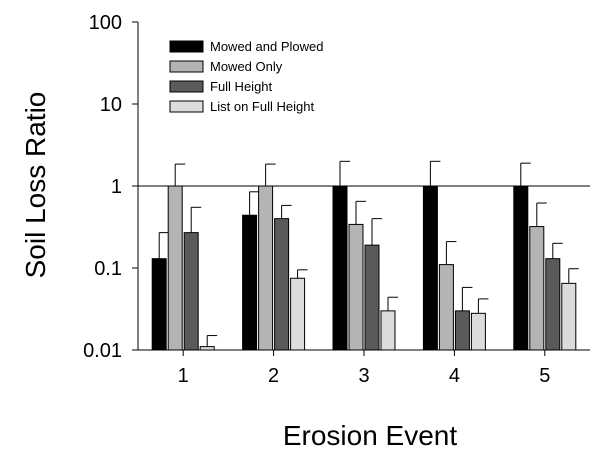  I want to click on legend-label: Mowed Only, so click(246, 66).